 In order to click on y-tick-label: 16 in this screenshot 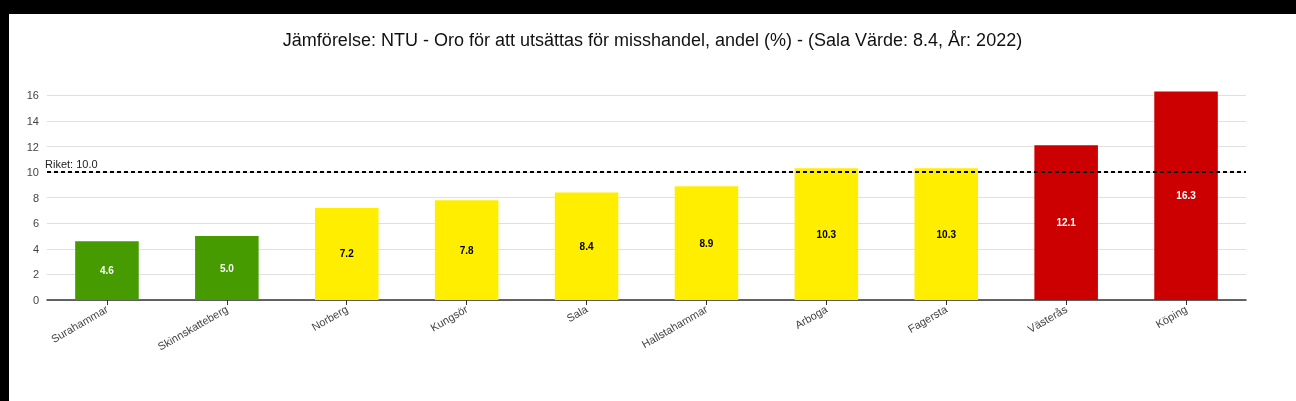, I will do `click(32, 95)`.